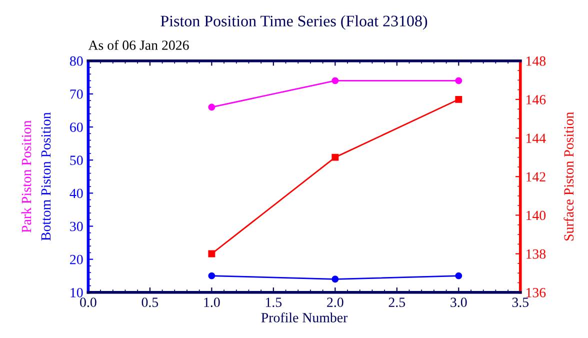  I want to click on chart-subtitle: As of 06 Jan 2026, so click(138, 45).